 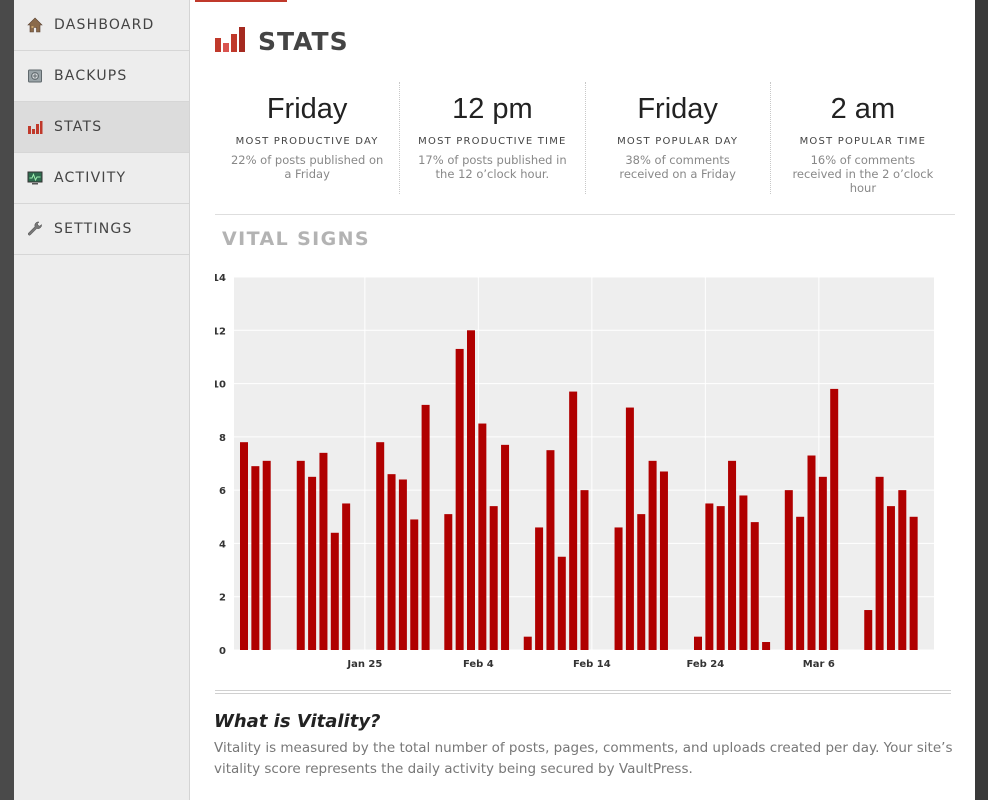 What do you see at coordinates (101, 229) in the screenshot?
I see `sidebar-item-settings: SETTINGS` at bounding box center [101, 229].